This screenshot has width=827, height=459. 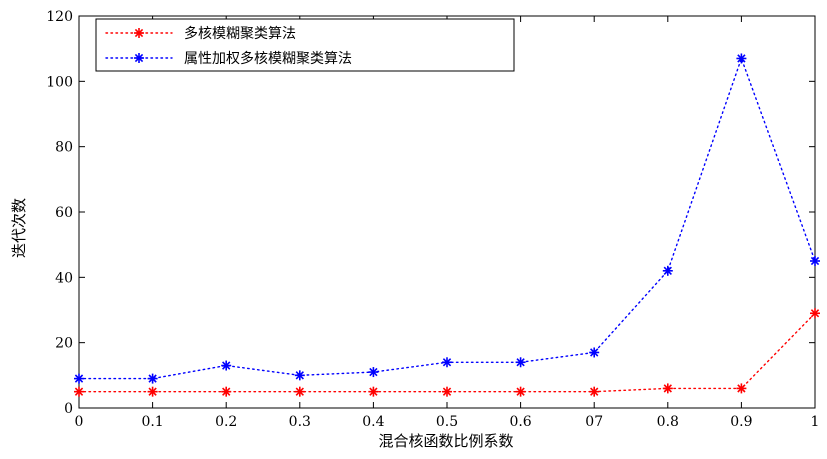 I want to click on y-axis-label: 迭代次数, so click(x=19, y=228).